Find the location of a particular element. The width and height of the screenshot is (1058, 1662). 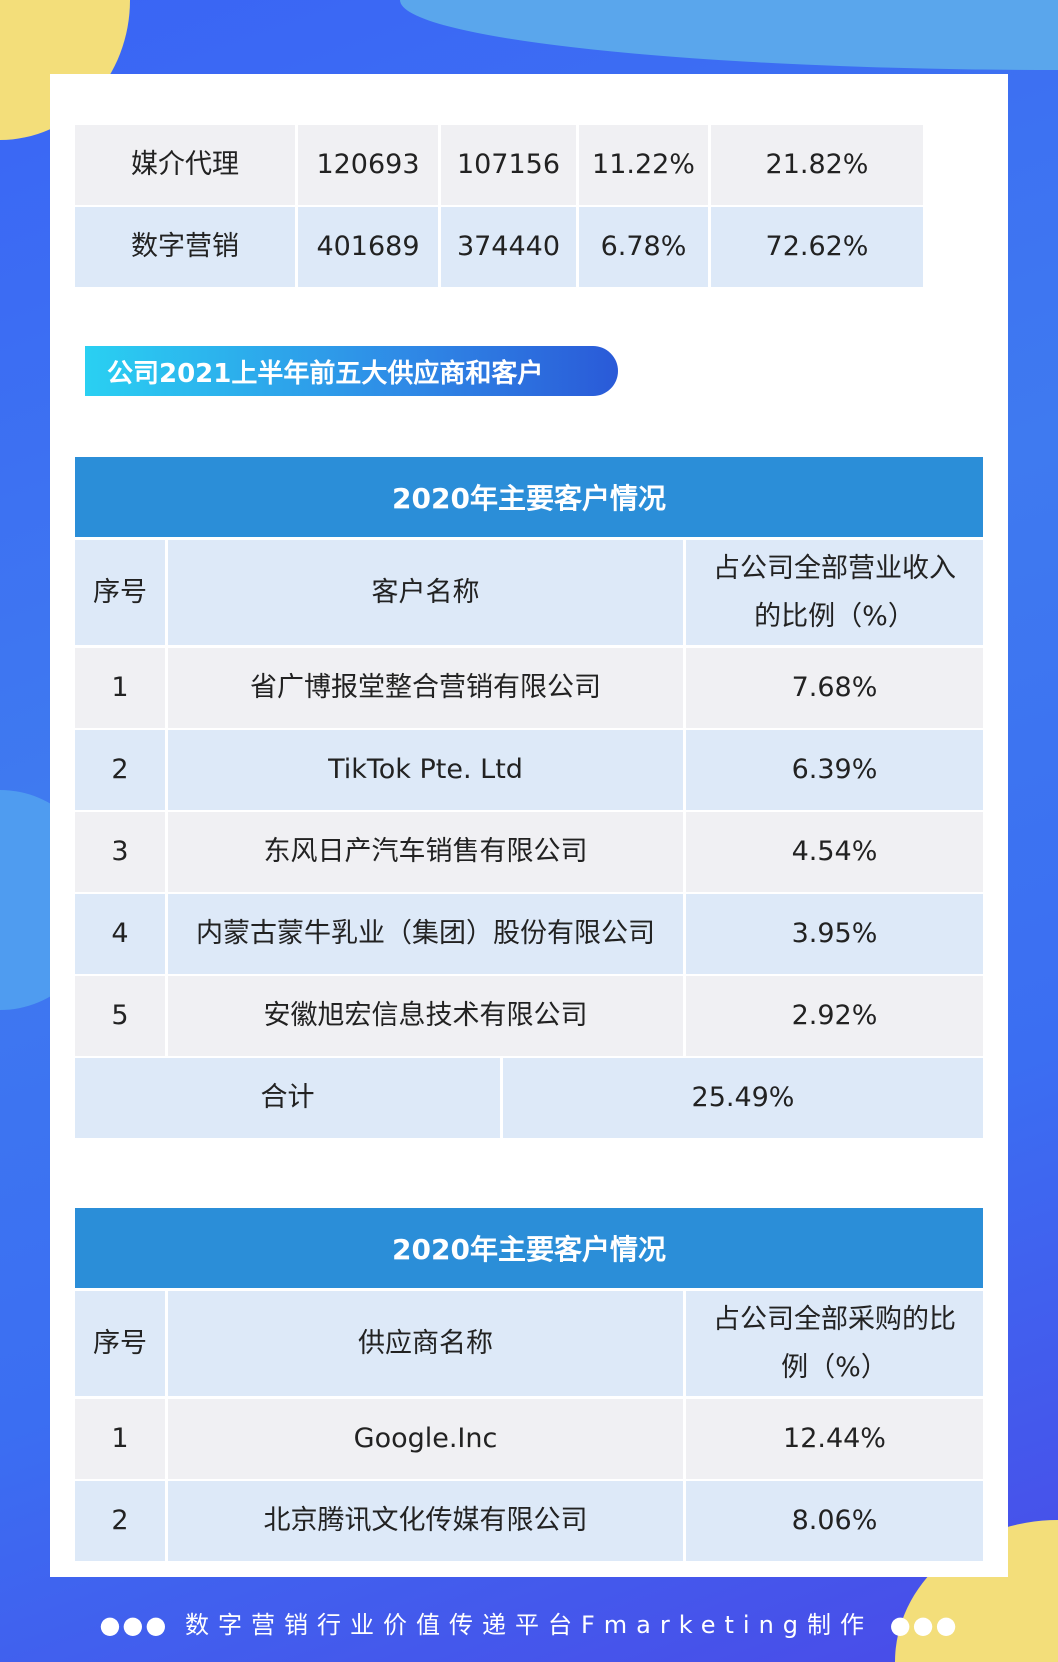

table-row: 2 北京腾讯文化传媒有限公司 8.06% is located at coordinates (529, 1521).